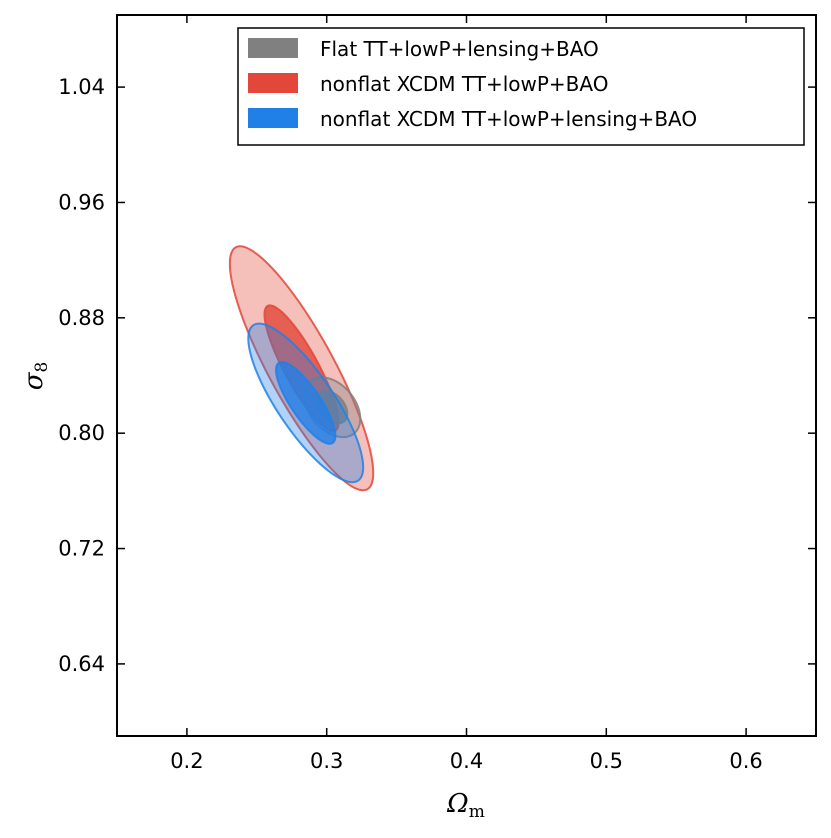 The width and height of the screenshot is (831, 838). I want to click on y-tick-label: 1.04, so click(81, 87).